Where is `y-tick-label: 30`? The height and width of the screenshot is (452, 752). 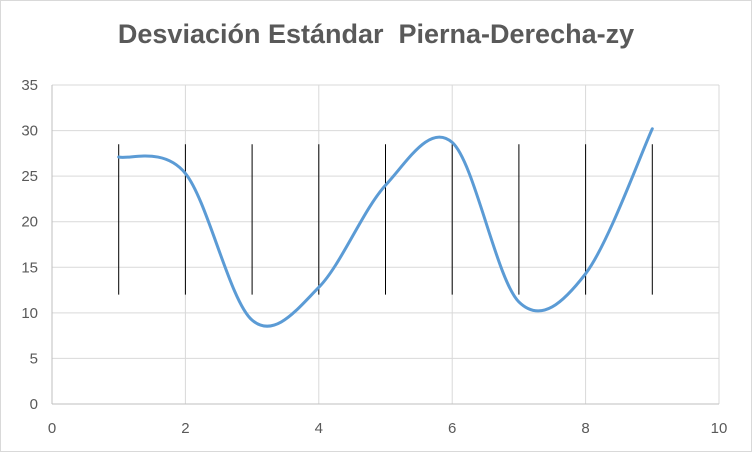
y-tick-label: 30 is located at coordinates (29, 131).